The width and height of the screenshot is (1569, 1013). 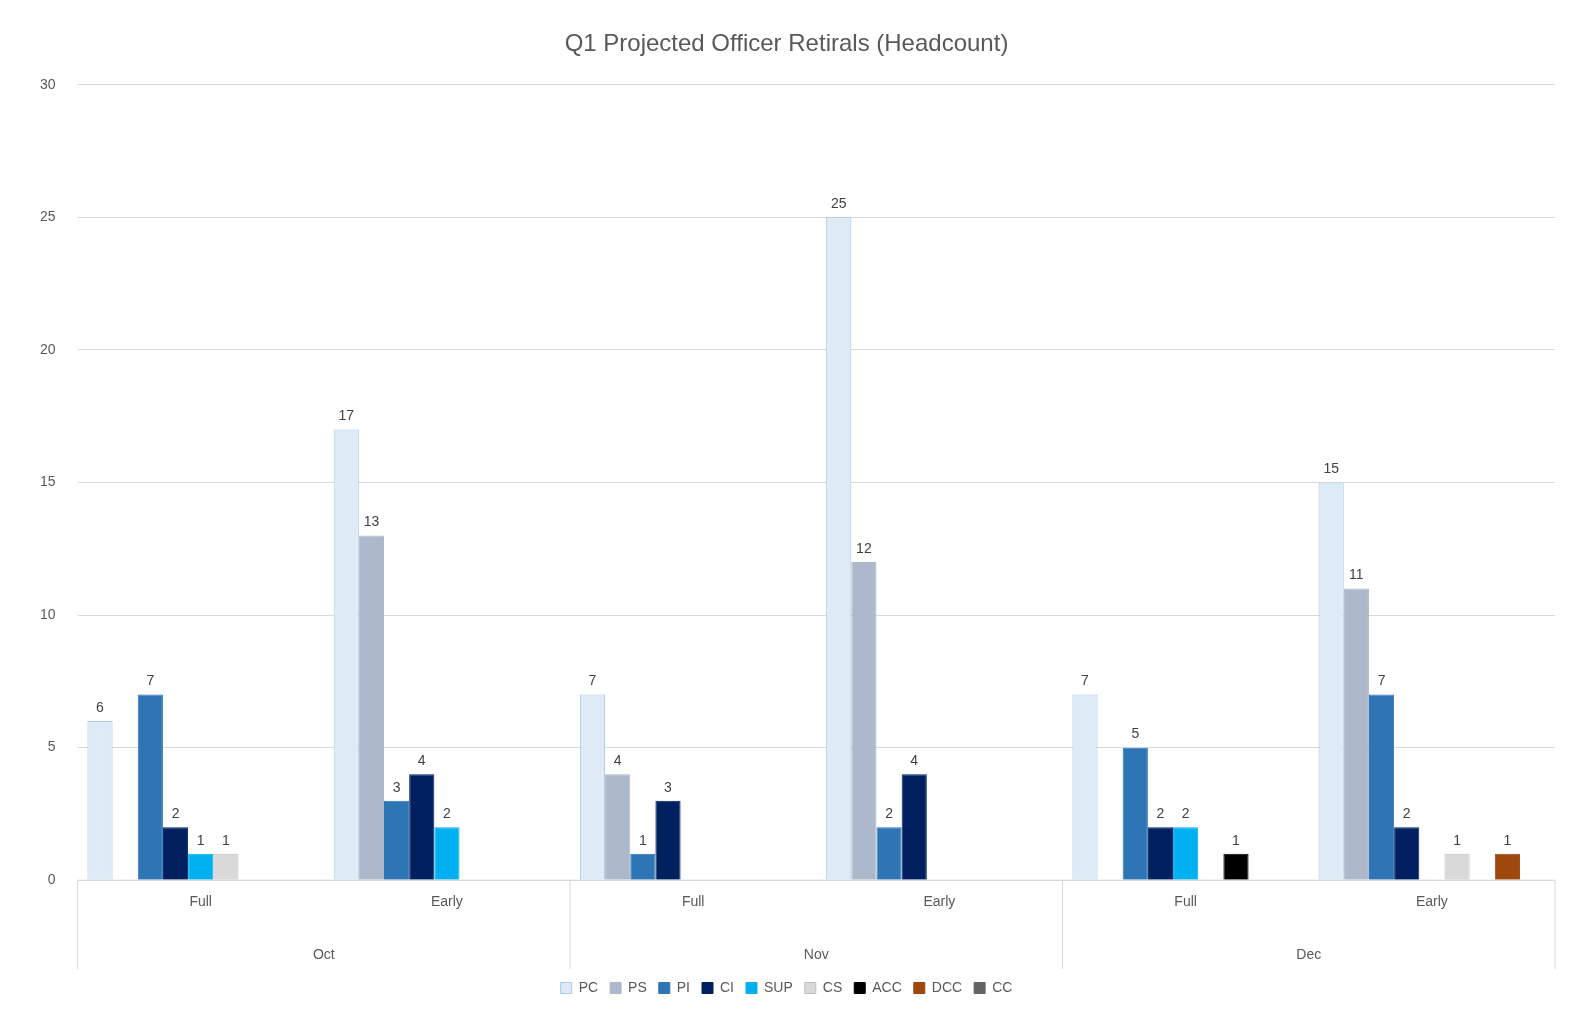 What do you see at coordinates (1135, 733) in the screenshot?
I see `data-label: 5` at bounding box center [1135, 733].